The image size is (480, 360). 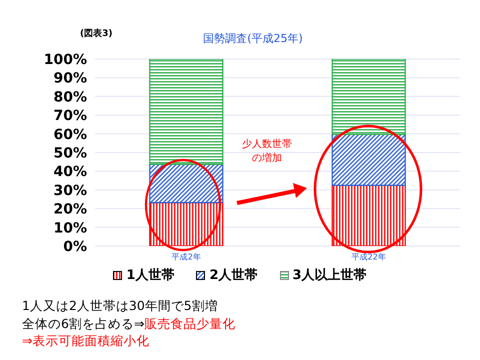 I want to click on legend-label: 2人世帯, so click(x=233, y=275).